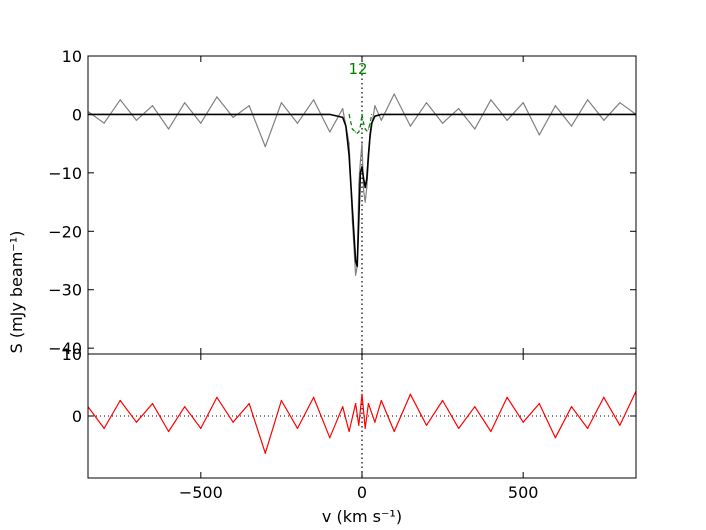 This screenshot has width=706, height=530. Describe the element at coordinates (523, 492) in the screenshot. I see `x-tick-label: 500` at that location.